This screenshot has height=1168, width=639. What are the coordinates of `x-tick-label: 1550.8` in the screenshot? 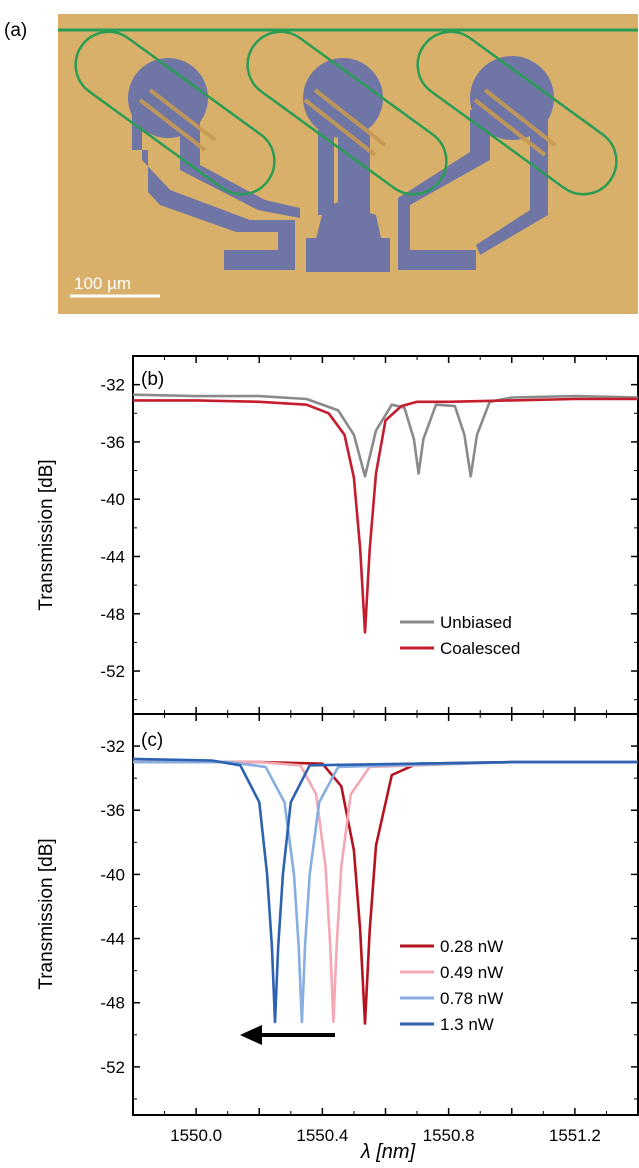 It's located at (449, 1135).